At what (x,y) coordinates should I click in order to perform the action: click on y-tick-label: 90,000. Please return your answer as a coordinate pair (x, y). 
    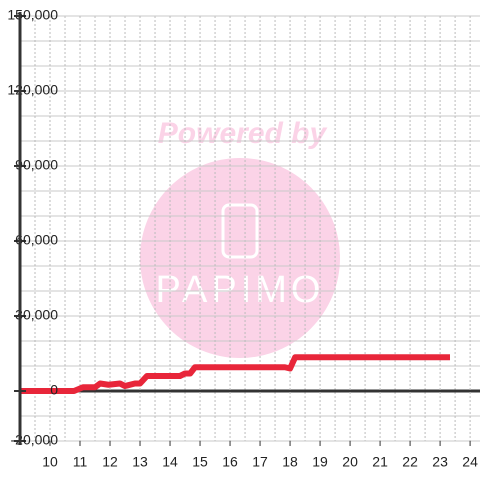
    Looking at the image, I should click on (36, 165).